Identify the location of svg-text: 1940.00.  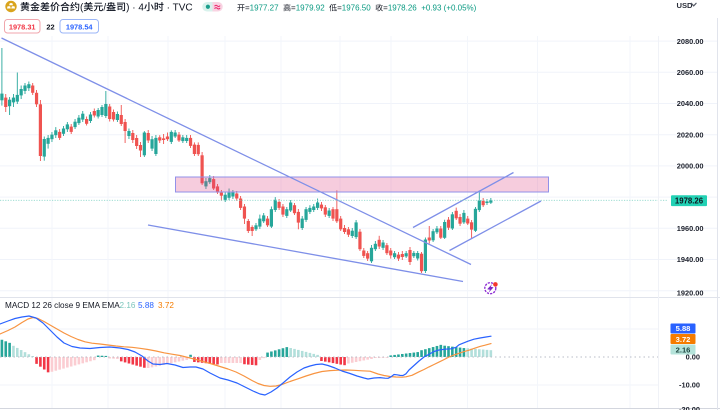
(690, 259).